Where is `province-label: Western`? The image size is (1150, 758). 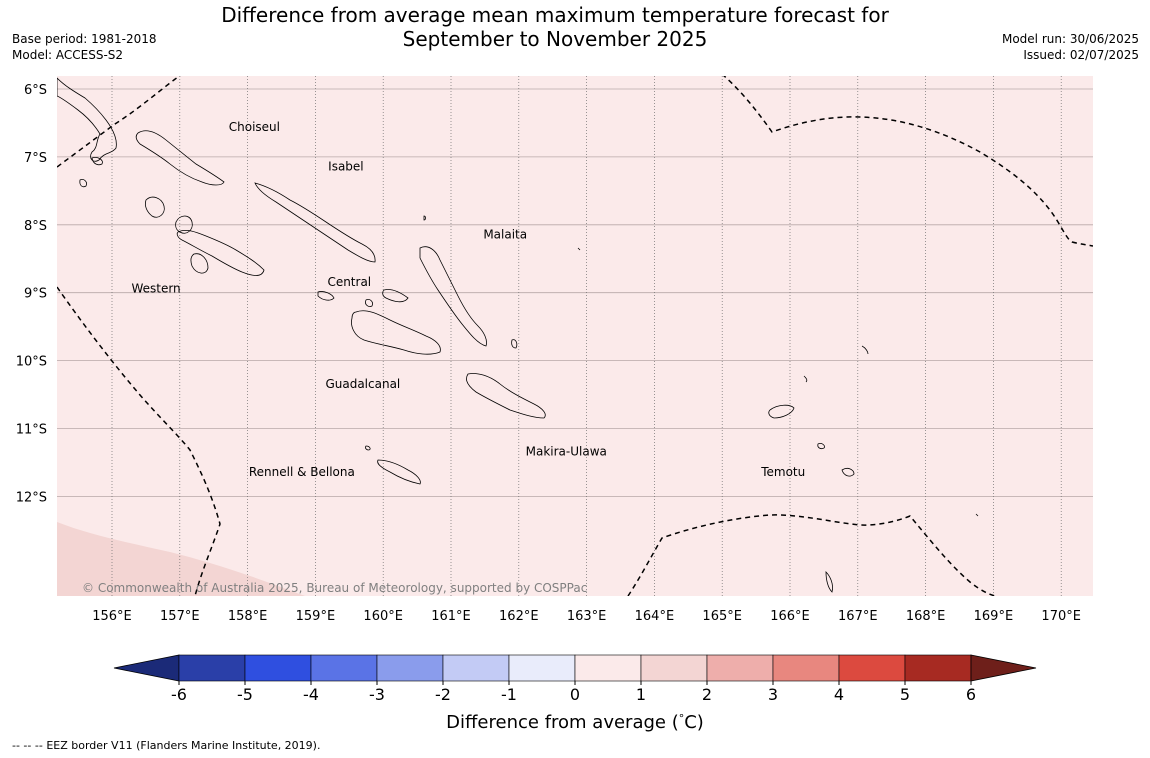 province-label: Western is located at coordinates (155, 289).